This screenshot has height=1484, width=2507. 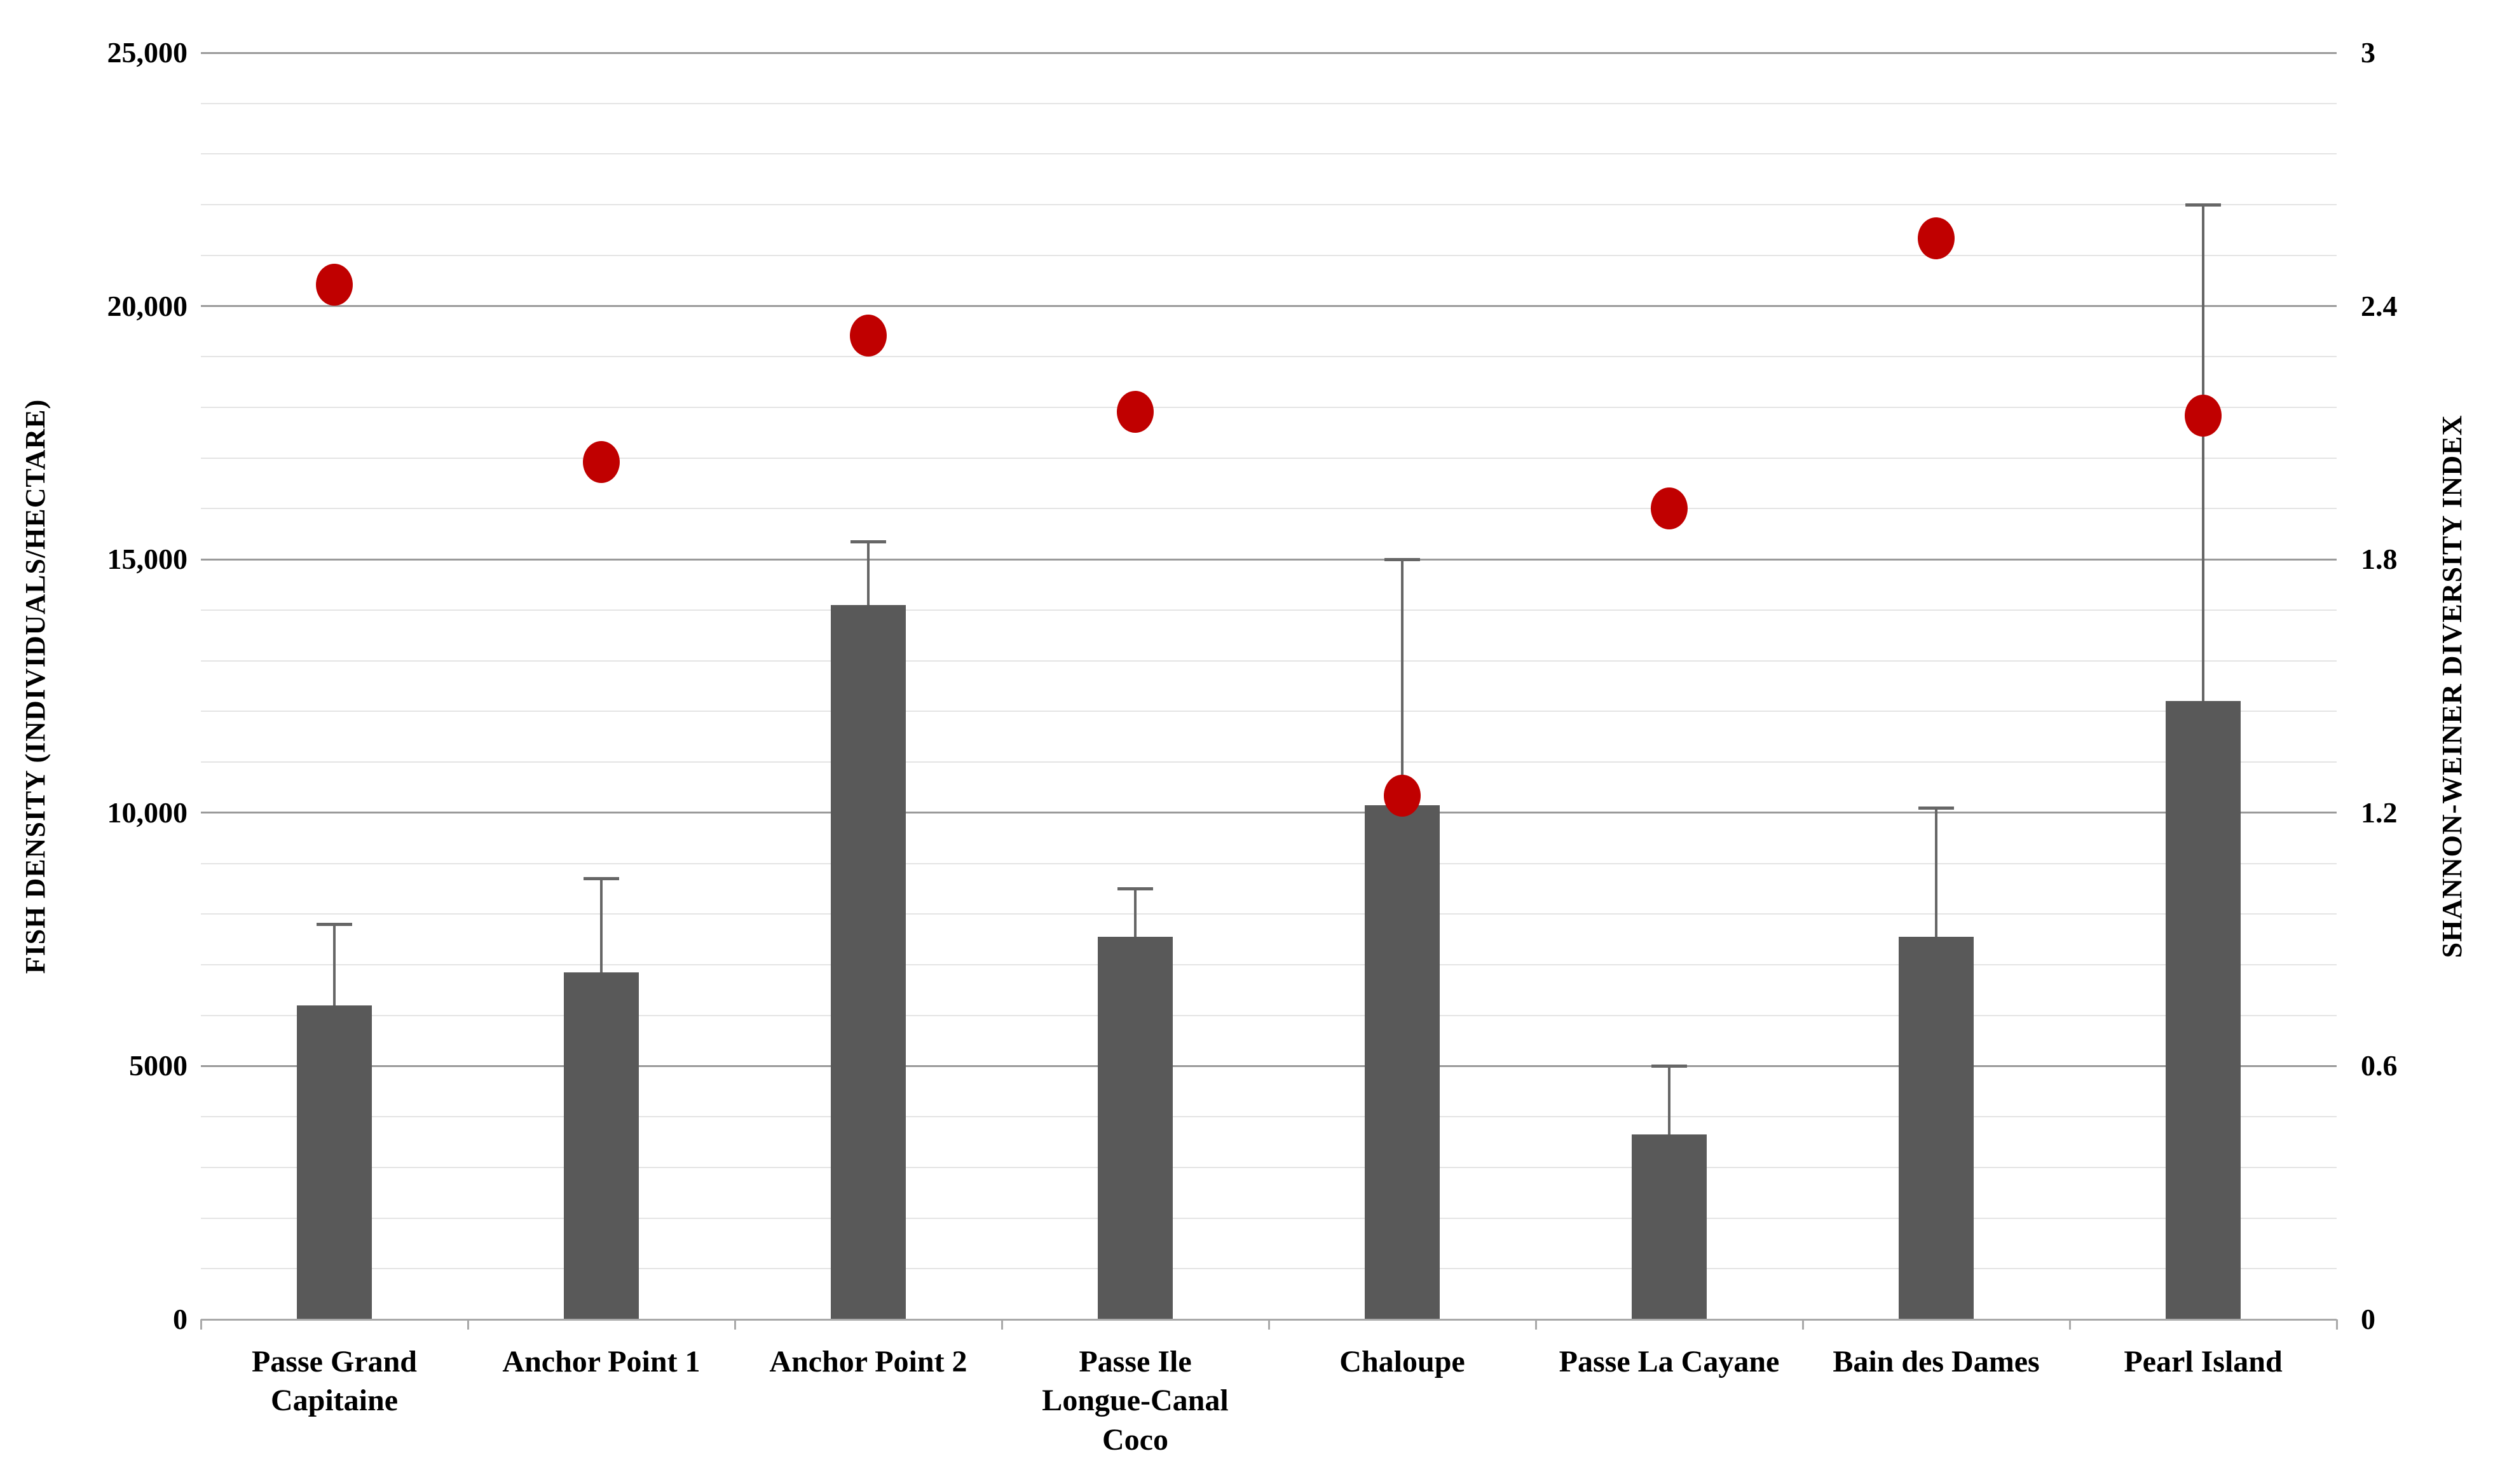 What do you see at coordinates (868, 1362) in the screenshot?
I see `category-label-anchor-point-2: Anchor Point 2` at bounding box center [868, 1362].